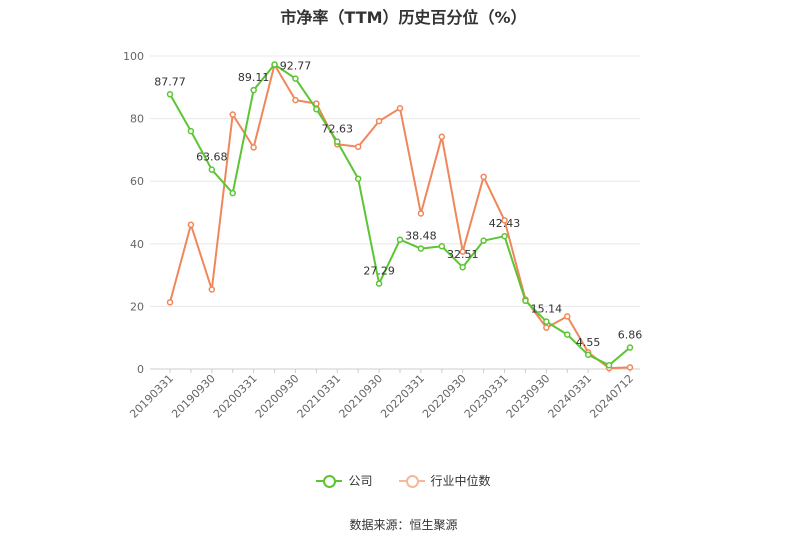  I want to click on x-tick-label: 20210930, so click(360, 396).